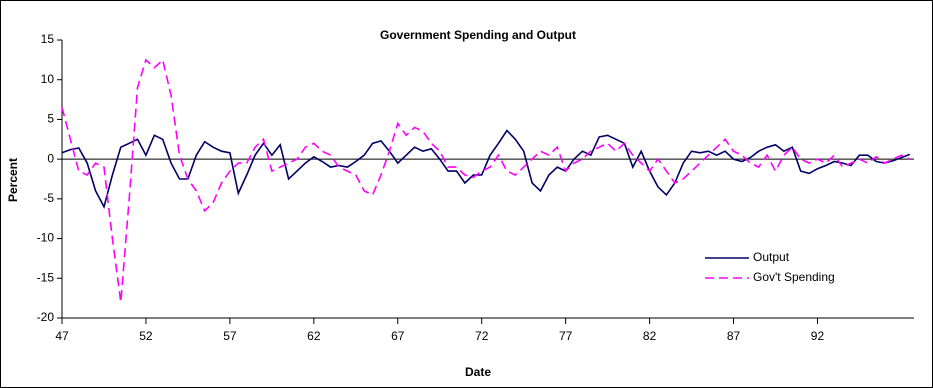 The height and width of the screenshot is (388, 933). What do you see at coordinates (478, 35) in the screenshot?
I see `chart-title: Government Spending and Output` at bounding box center [478, 35].